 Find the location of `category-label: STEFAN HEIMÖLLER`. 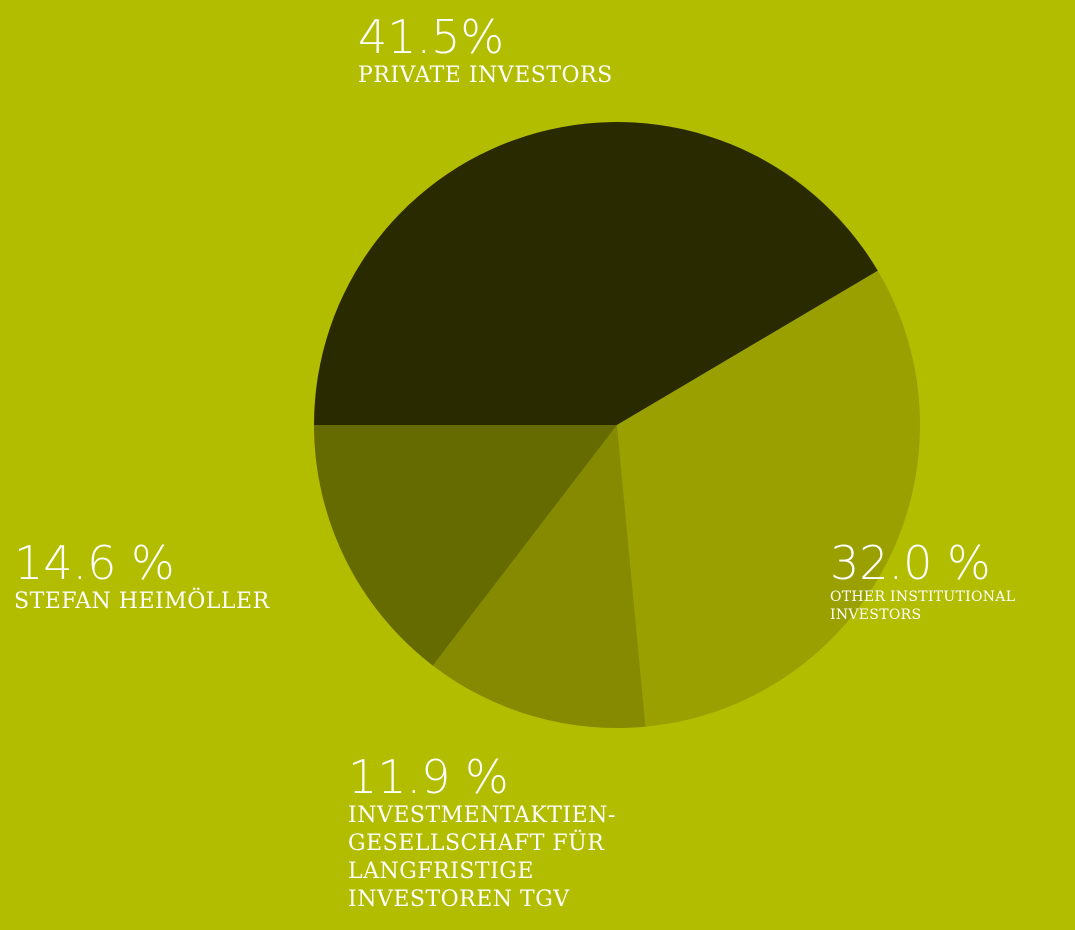

category-label: STEFAN HEIMÖLLER is located at coordinates (142, 601).